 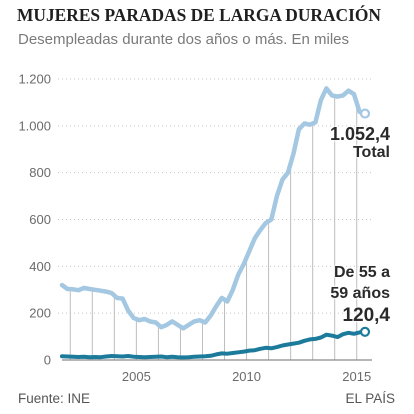 I want to click on y-tick-label: 800, so click(x=40, y=172).